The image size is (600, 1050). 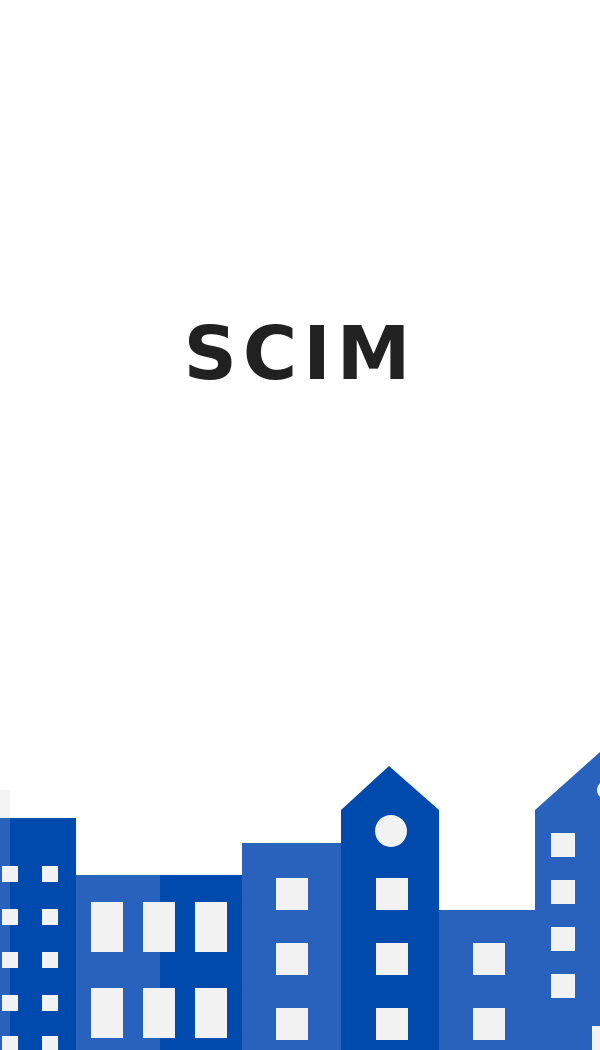 I want to click on building-tower, so click(x=390, y=908).